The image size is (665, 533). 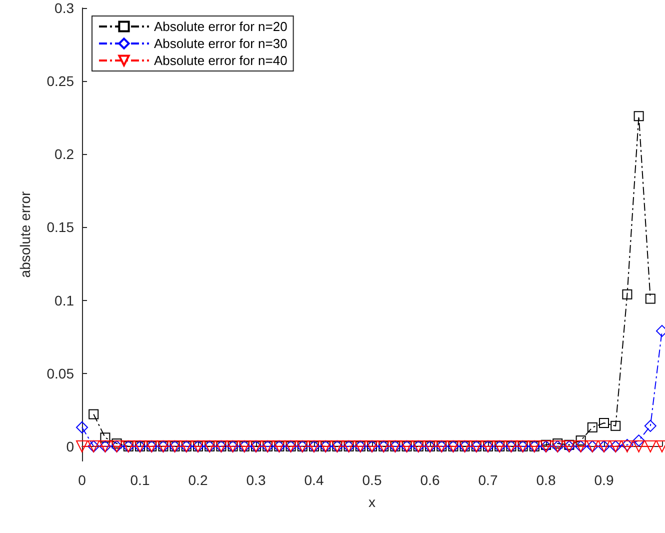 I want to click on x-tick-label: 0.8, so click(x=546, y=480).